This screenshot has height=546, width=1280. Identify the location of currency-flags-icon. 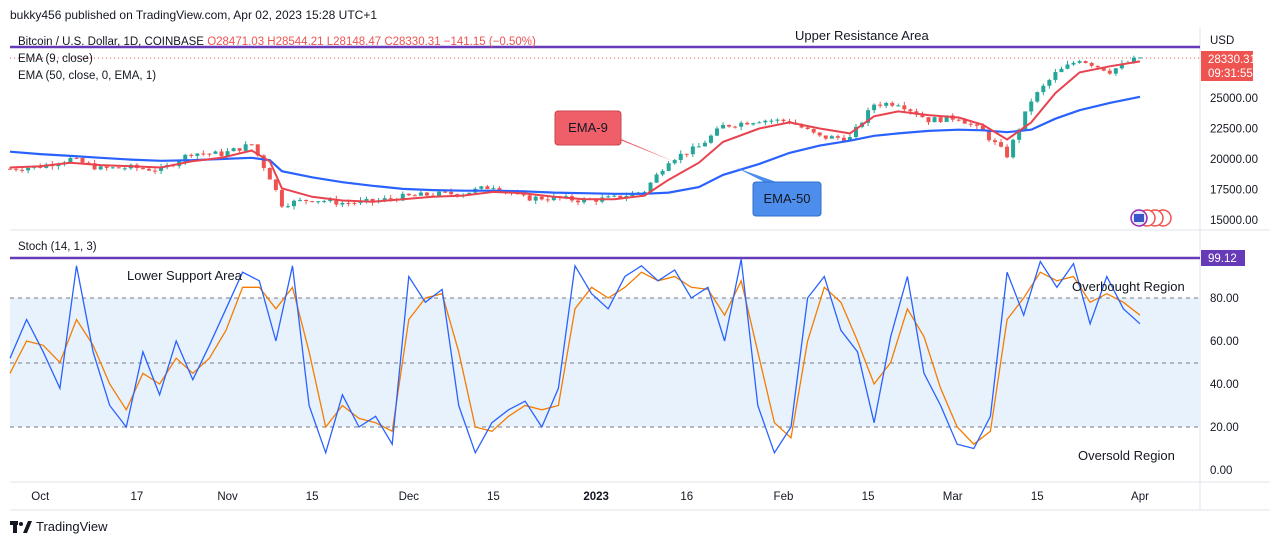
(1151, 218).